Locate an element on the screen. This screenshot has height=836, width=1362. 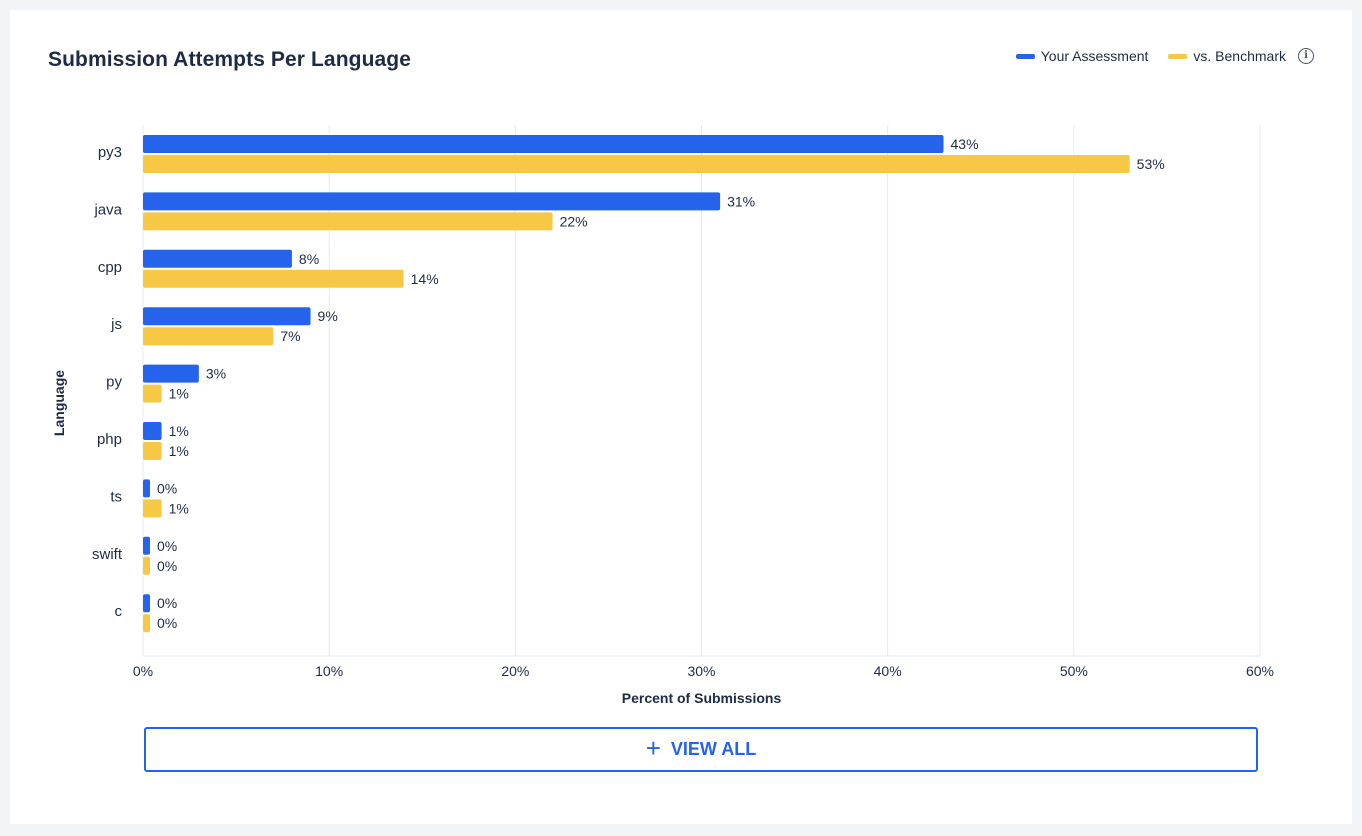
data-label: 31% is located at coordinates (741, 201).